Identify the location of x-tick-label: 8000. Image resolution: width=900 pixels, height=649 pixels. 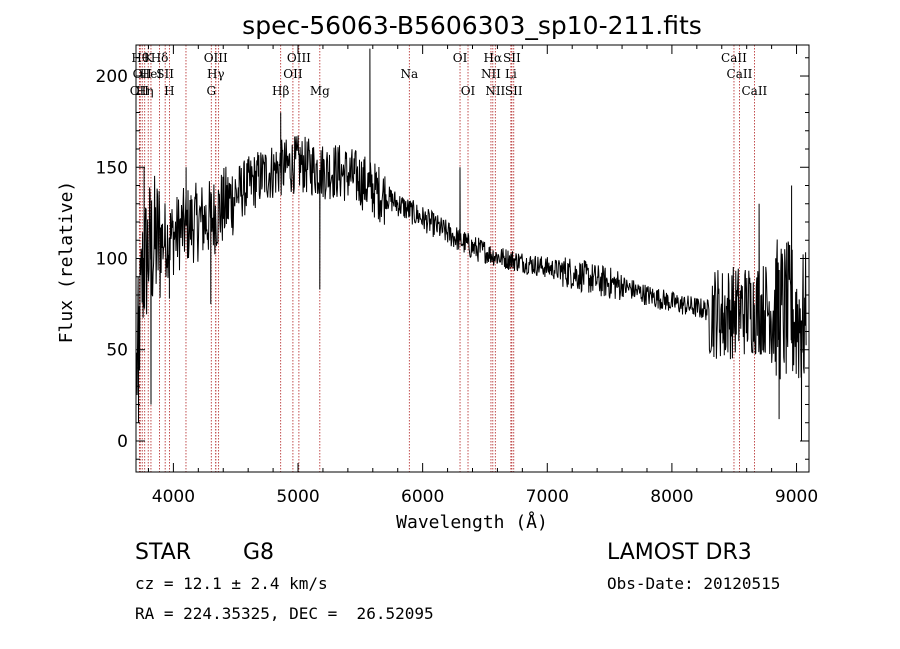
(671, 497).